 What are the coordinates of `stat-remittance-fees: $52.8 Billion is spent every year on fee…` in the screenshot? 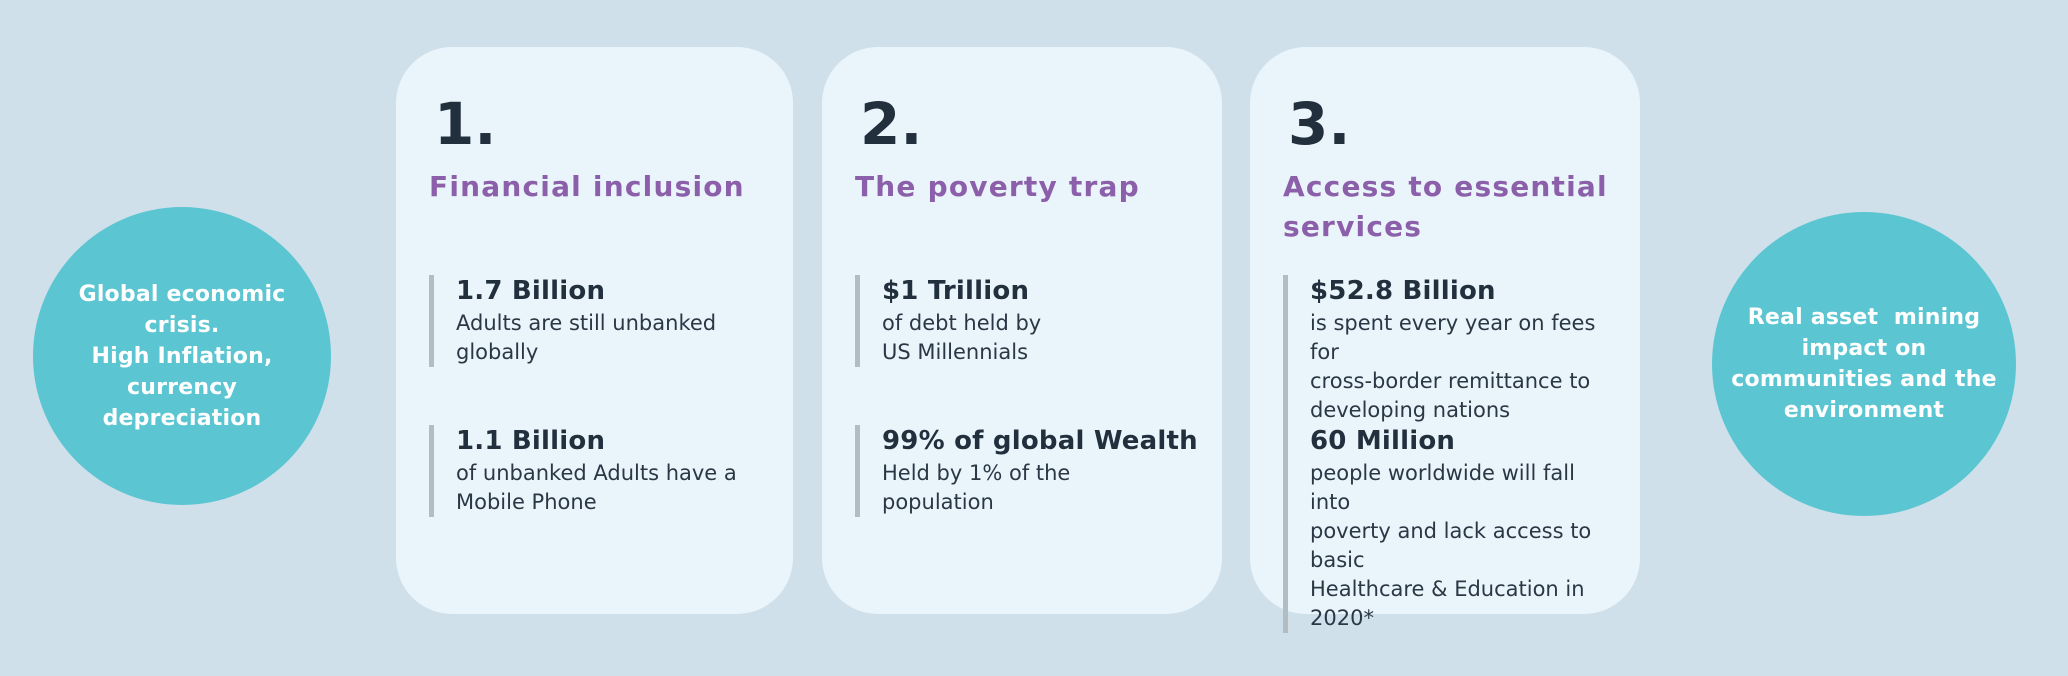 It's located at (1449, 350).